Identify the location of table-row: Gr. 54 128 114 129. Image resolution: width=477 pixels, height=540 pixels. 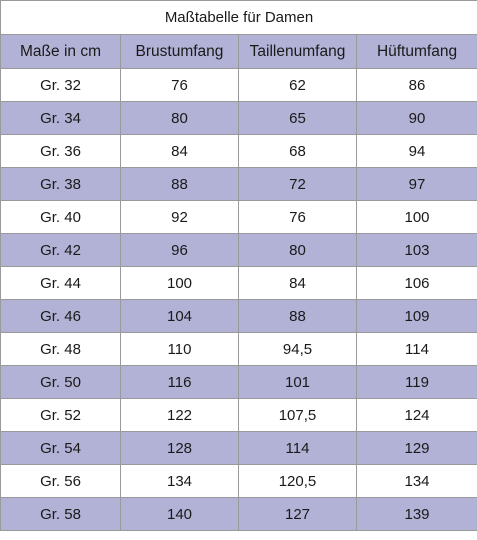
(238, 448).